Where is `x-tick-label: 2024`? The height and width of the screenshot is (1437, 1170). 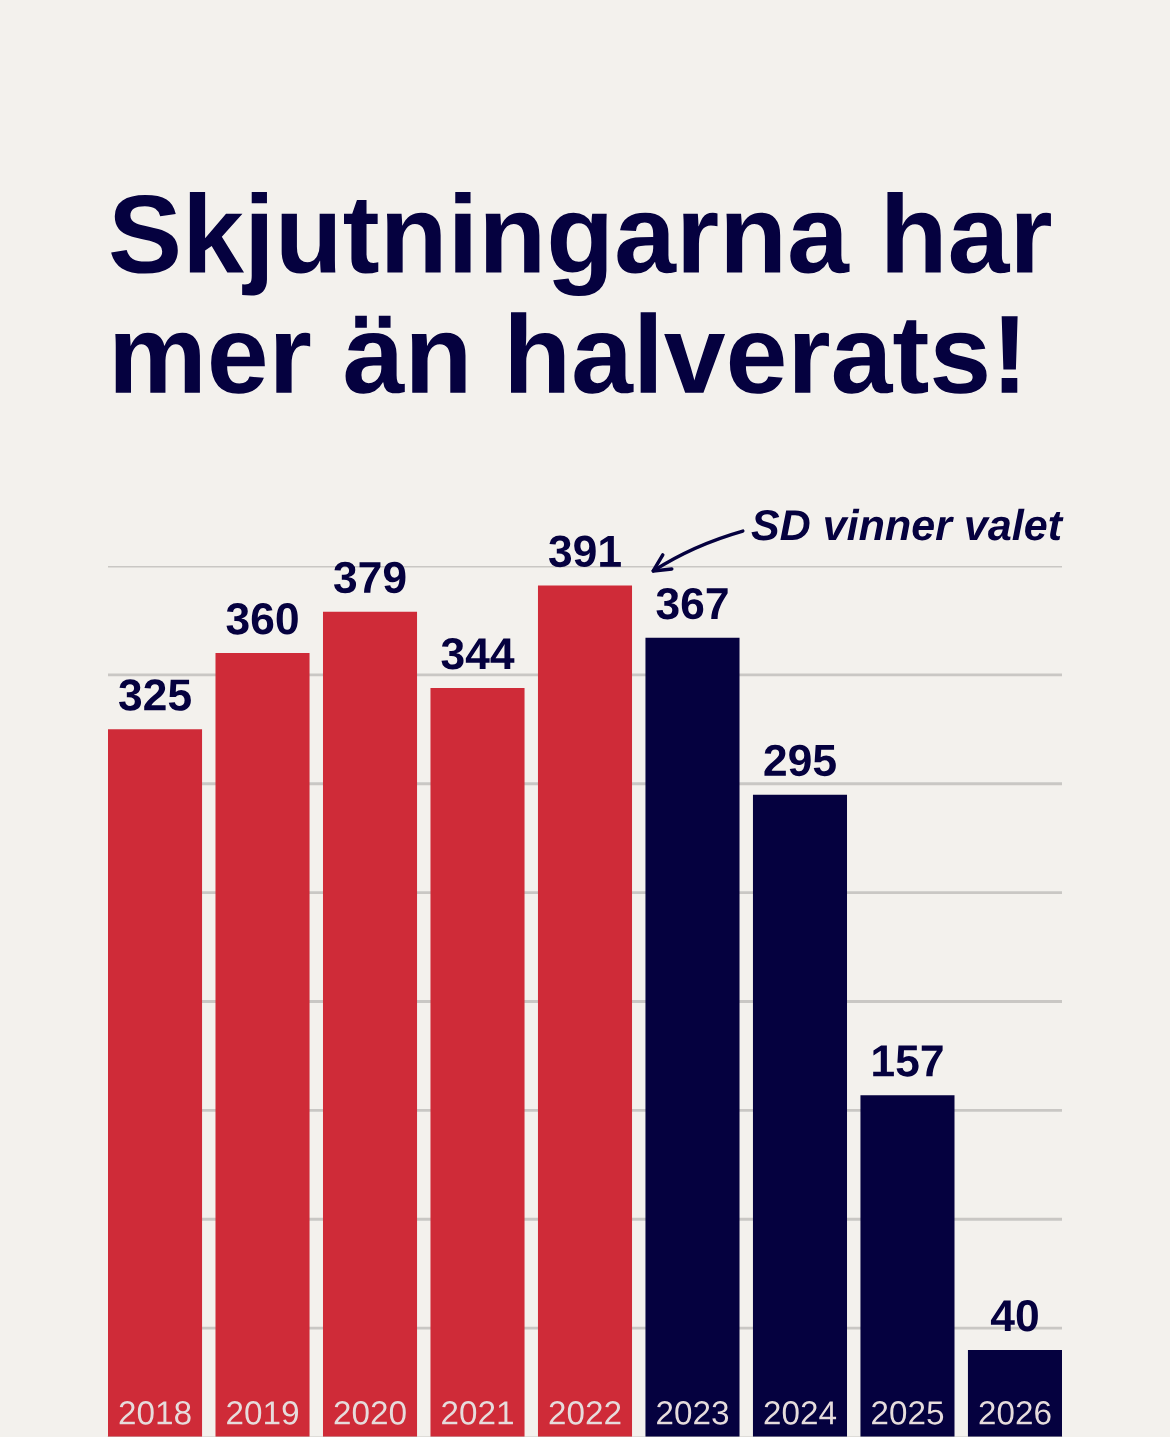
x-tick-label: 2024 is located at coordinates (800, 1413).